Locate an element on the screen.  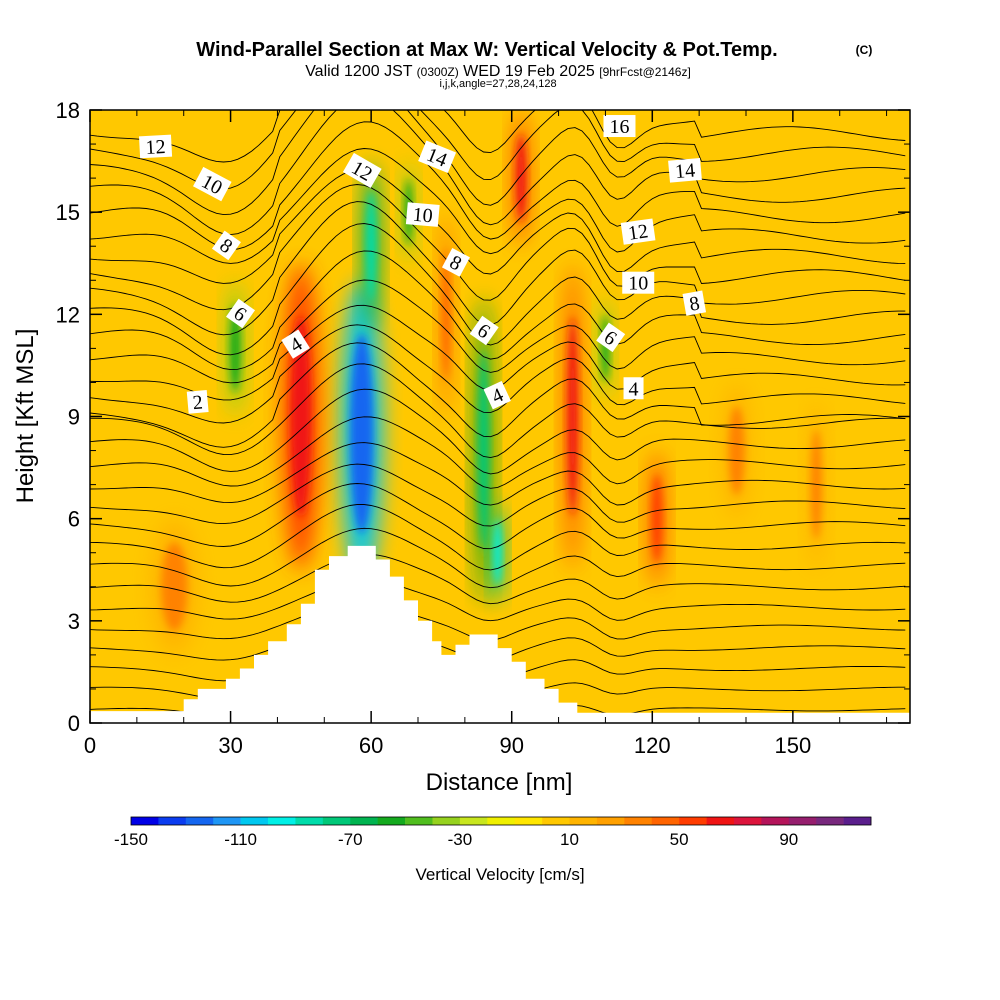
valid-time: Valid 1200 JST is located at coordinates (359, 71).